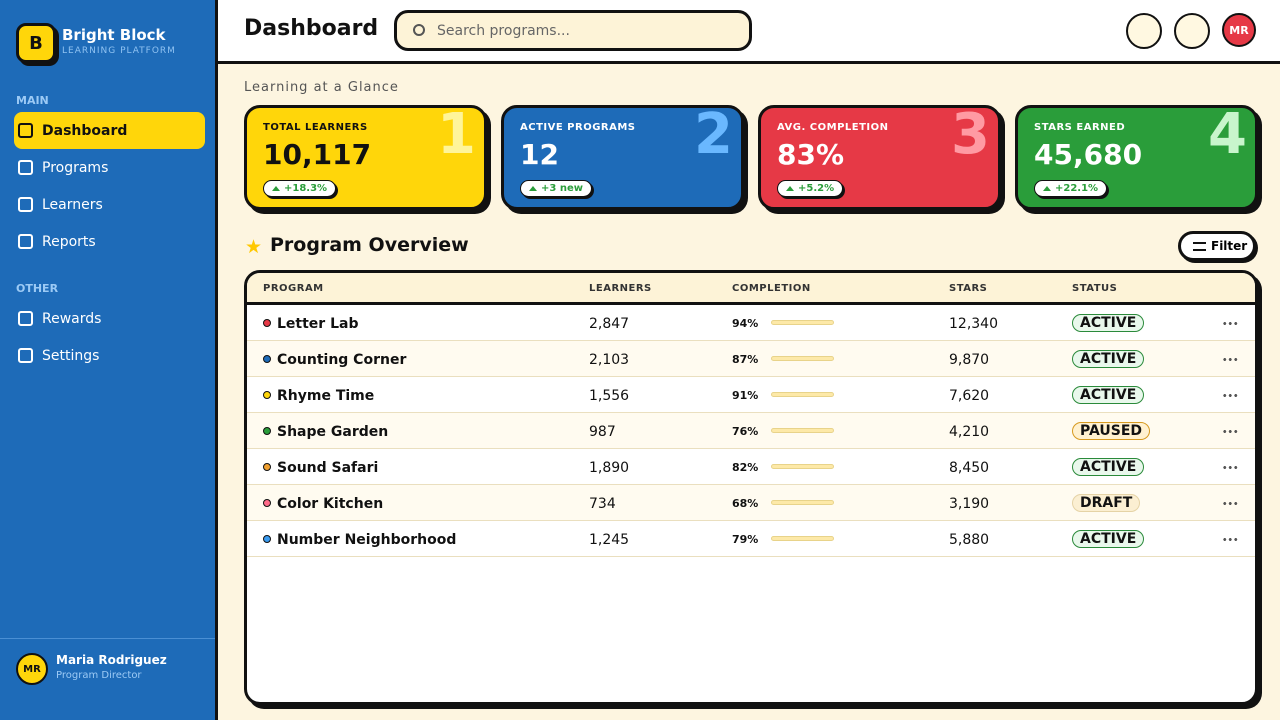 This screenshot has width=1280, height=720. I want to click on table-header: PROGRAM LEARNERS COMPLETION STARS STATUS, so click(751, 289).